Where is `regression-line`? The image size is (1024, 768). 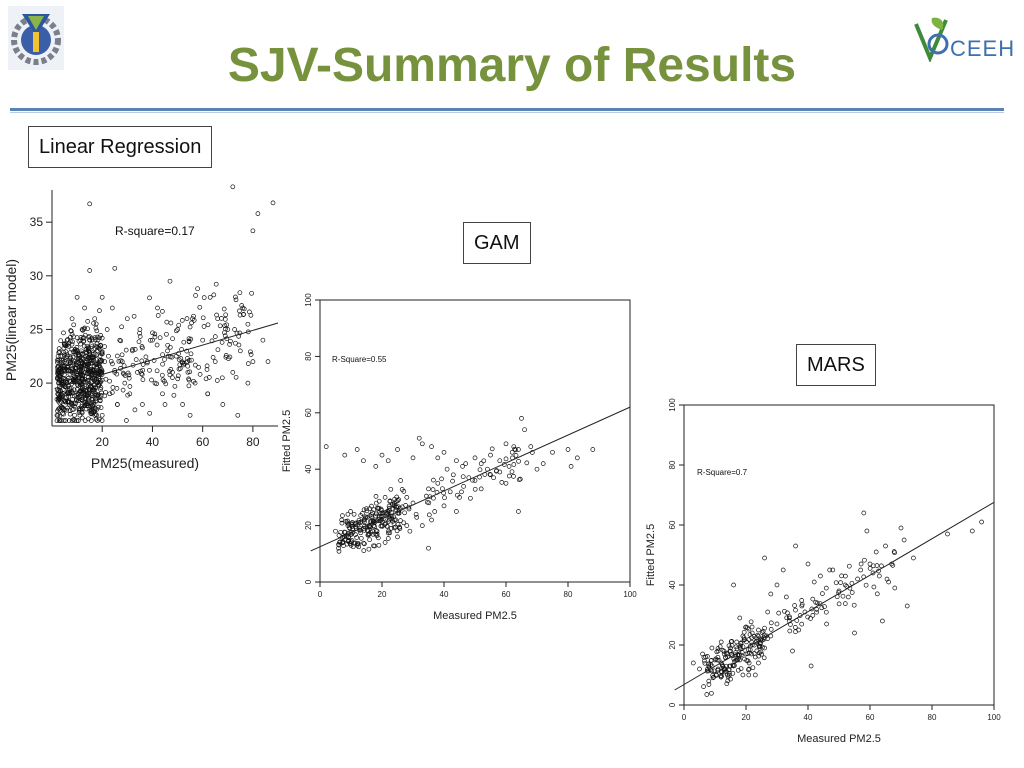 regression-line is located at coordinates (834, 596).